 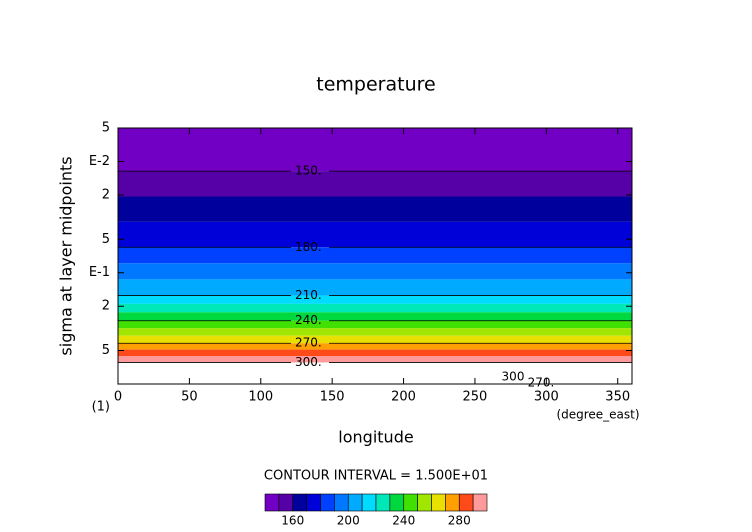 I want to click on contour-label: 300., so click(x=308, y=362).